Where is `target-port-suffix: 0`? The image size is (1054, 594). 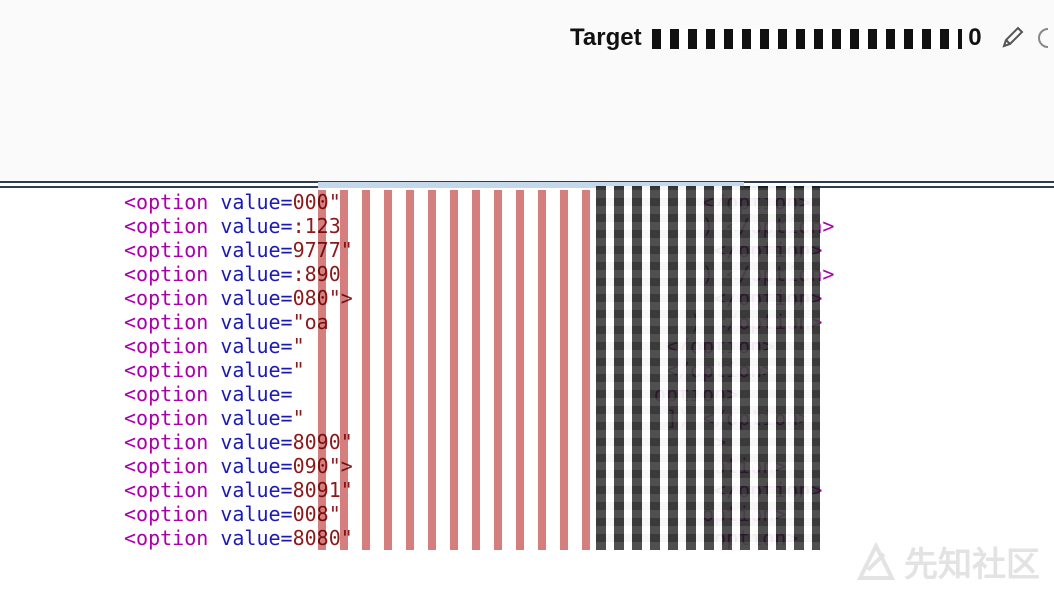 target-port-suffix: 0 is located at coordinates (975, 37).